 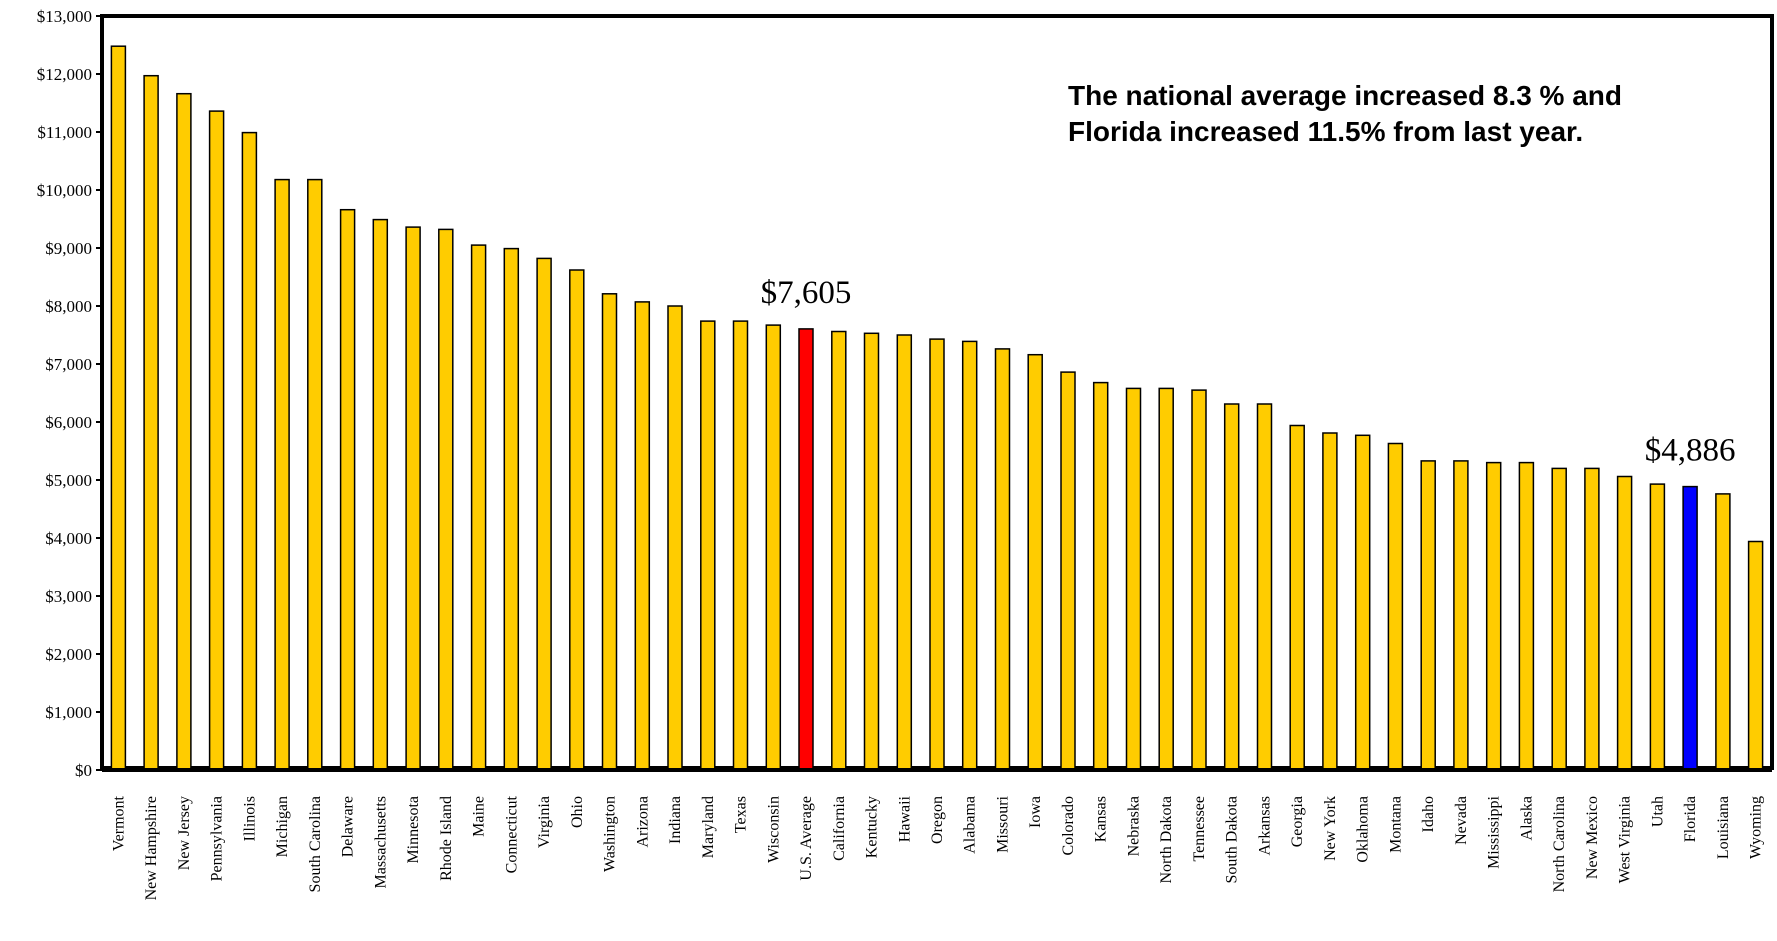 I want to click on y-tick-label: $6,000, so click(x=68, y=422).